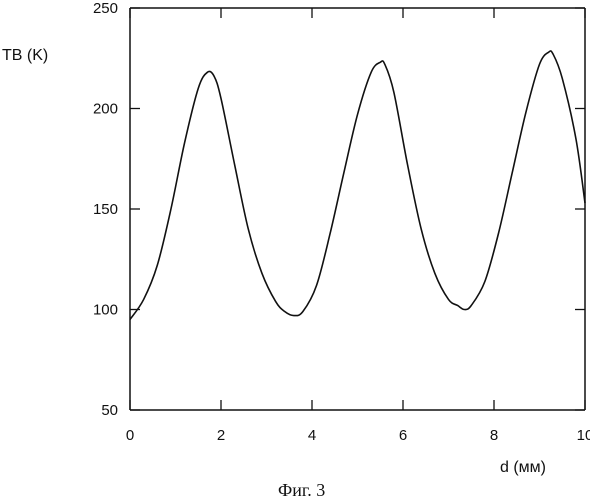 This screenshot has width=590, height=500. Describe the element at coordinates (105, 310) in the screenshot. I see `y-tick-label: 100` at that location.